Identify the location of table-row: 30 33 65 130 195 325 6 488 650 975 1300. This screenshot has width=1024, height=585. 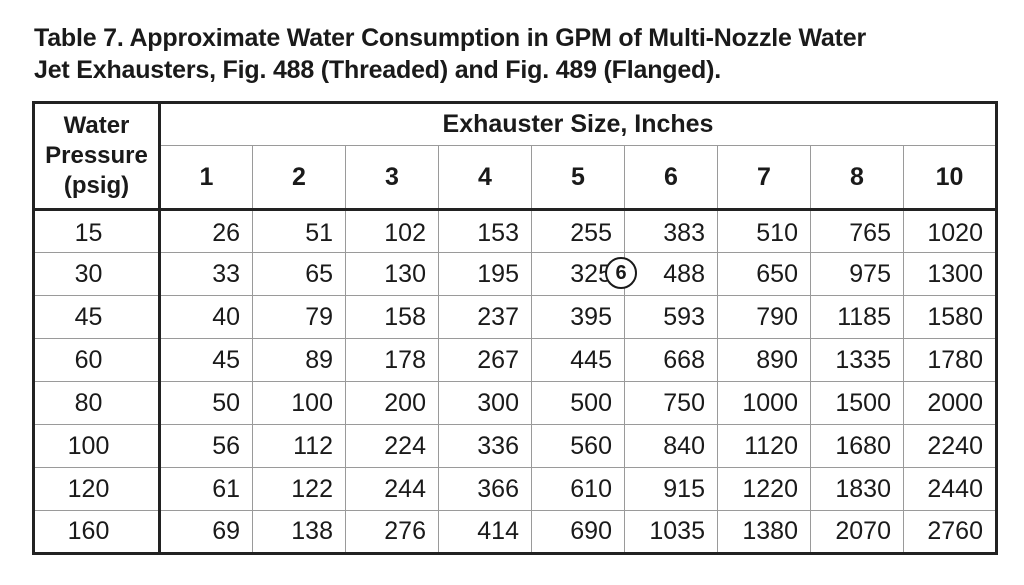
(515, 274).